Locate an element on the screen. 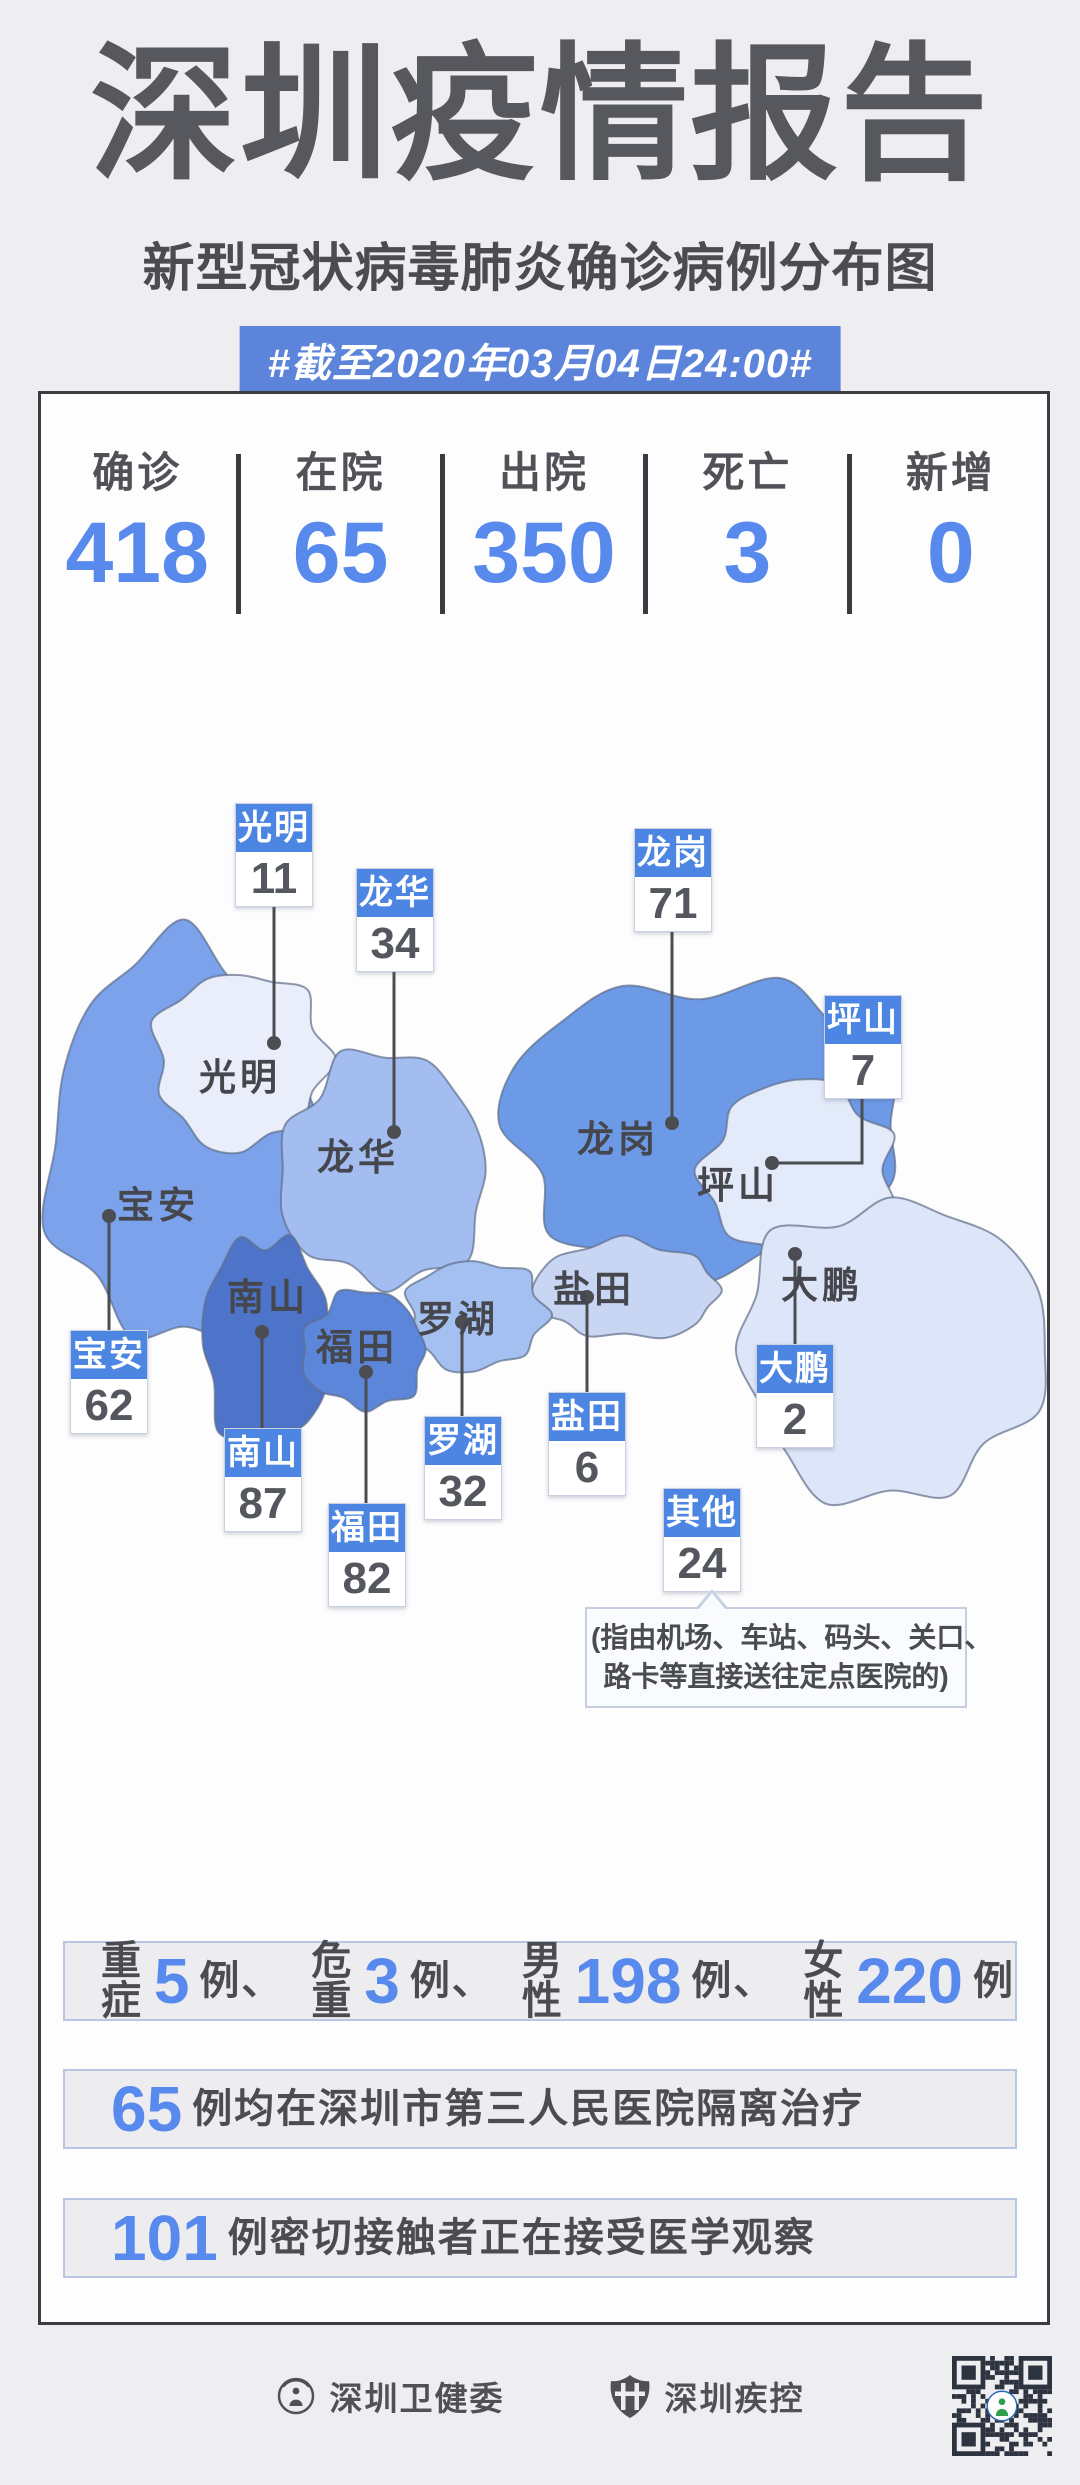 This screenshot has height=2485, width=1080. stat-in-hospital: 在院 65 is located at coordinates (340, 543).